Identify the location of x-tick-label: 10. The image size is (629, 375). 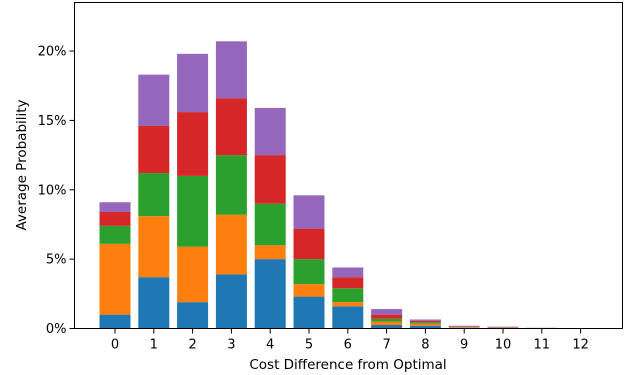
(503, 345).